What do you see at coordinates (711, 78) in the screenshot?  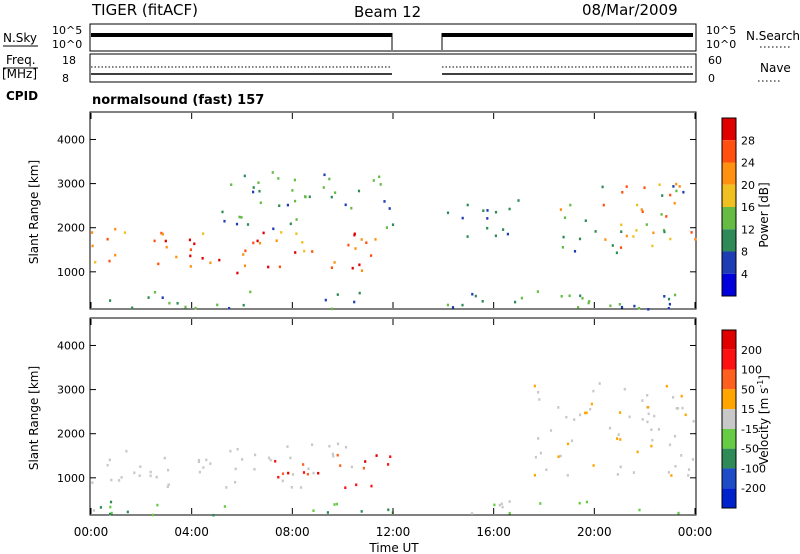 I see `nave-tick-bottom: 0` at bounding box center [711, 78].